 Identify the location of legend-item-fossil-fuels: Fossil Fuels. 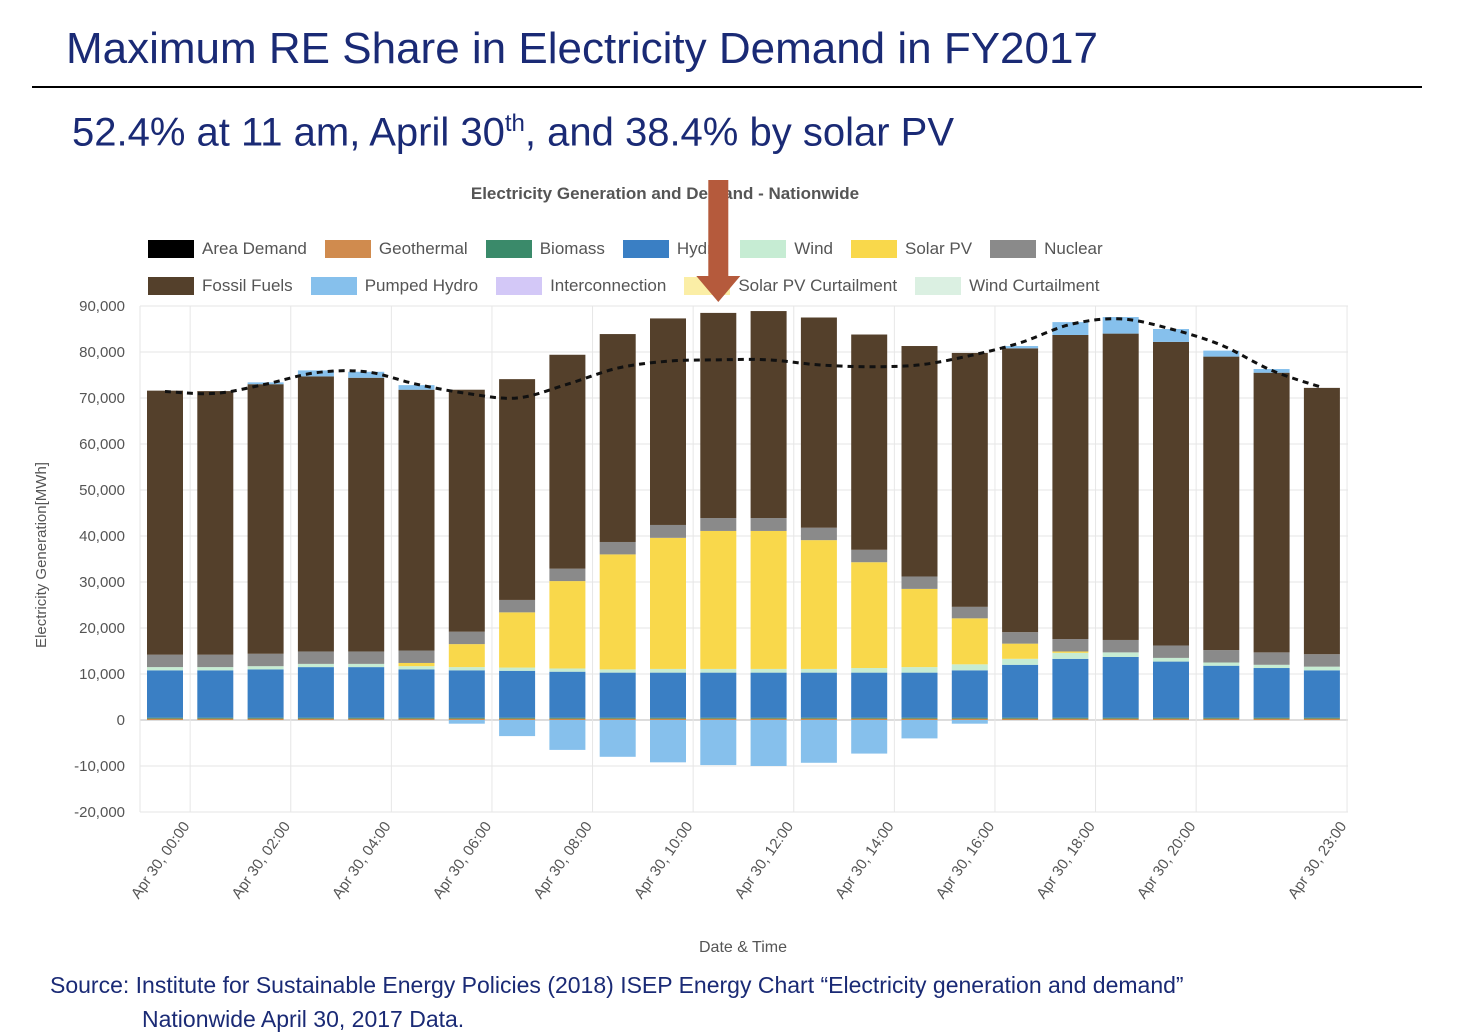
(220, 286).